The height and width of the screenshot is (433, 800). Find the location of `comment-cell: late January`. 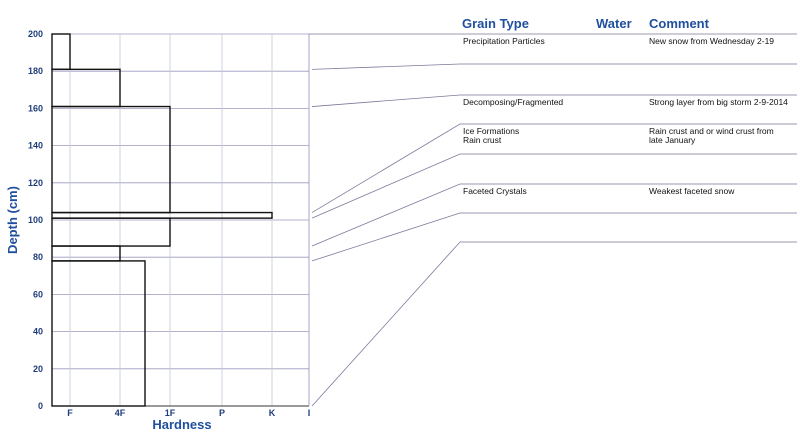

comment-cell: late January is located at coordinates (672, 140).